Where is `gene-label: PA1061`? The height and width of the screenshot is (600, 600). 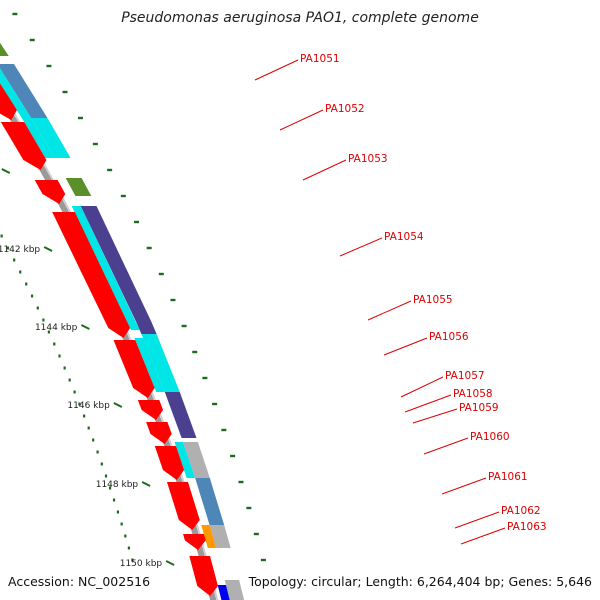 gene-label: PA1061 is located at coordinates (508, 477).